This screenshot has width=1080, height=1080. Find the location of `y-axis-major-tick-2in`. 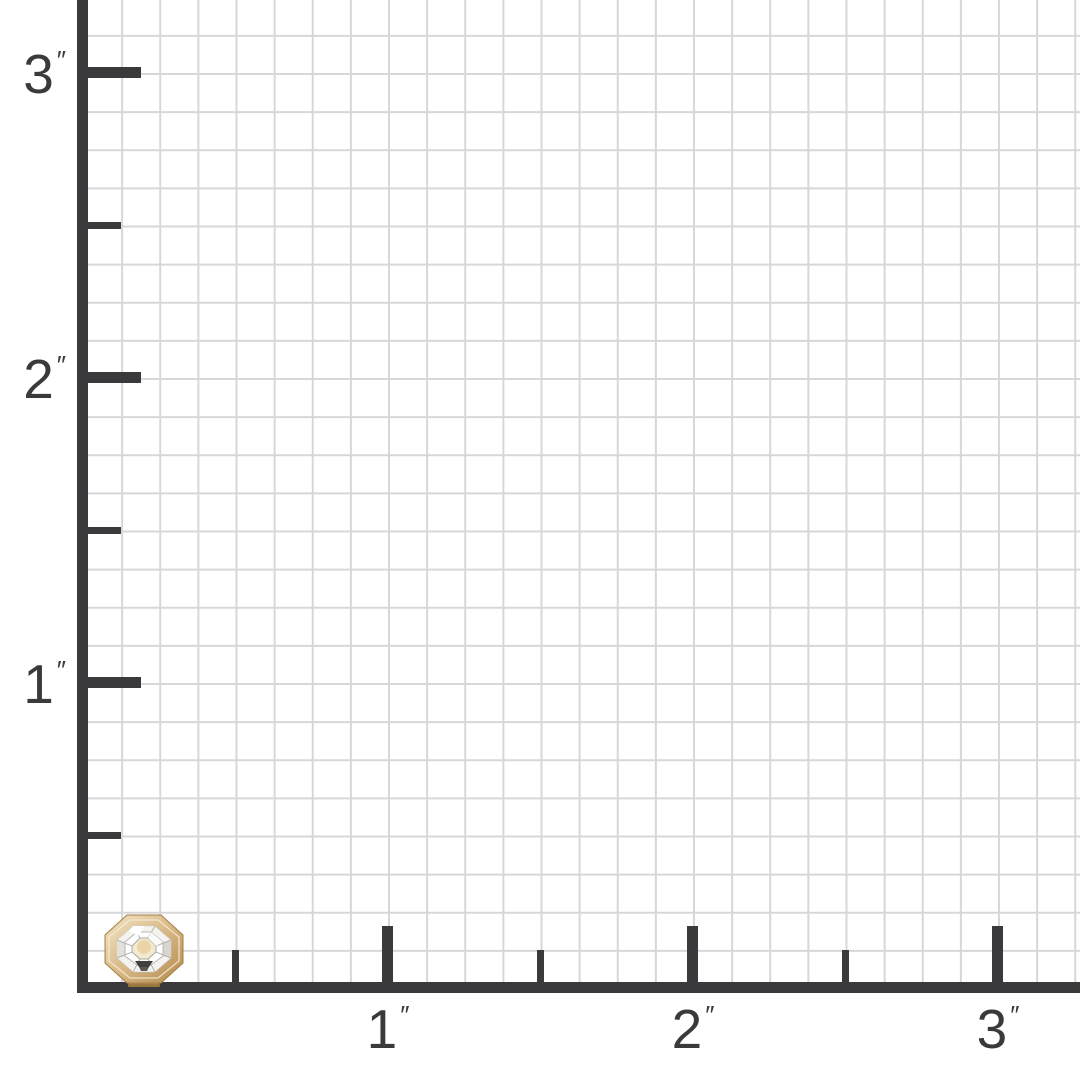

y-axis-major-tick-2in is located at coordinates (114, 377).